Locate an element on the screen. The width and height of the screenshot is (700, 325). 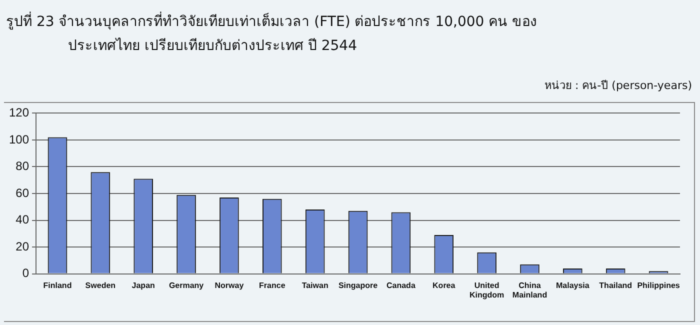
chart-title: รูปที่ 23 จำนวนบุคลากรที่ทำวิจัยเทียบเท่าเต็มเวลา (FTE) ต่อประชากร 10,000 คน ของประเทศไทย เปรียบเทียบกับต่างประเทศ ปี 2544 is located at coordinates (272, 33).